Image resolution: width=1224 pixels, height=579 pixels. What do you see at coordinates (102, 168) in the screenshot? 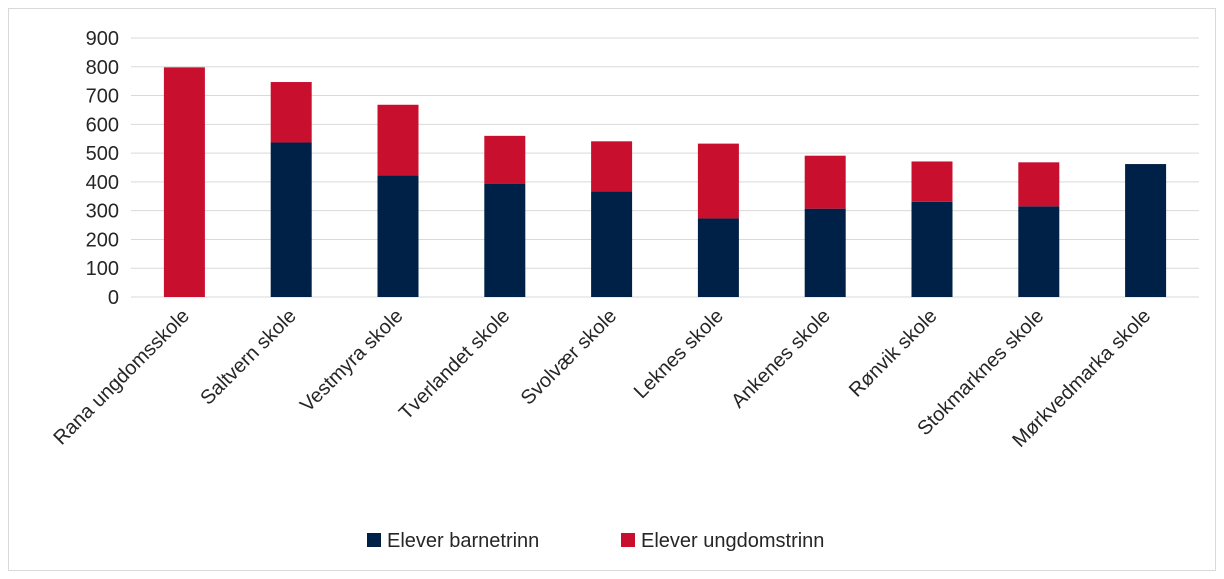
I see `y-axis-tick-labels: 0 100 200 300 400 500 600 700 800 900` at bounding box center [102, 168].